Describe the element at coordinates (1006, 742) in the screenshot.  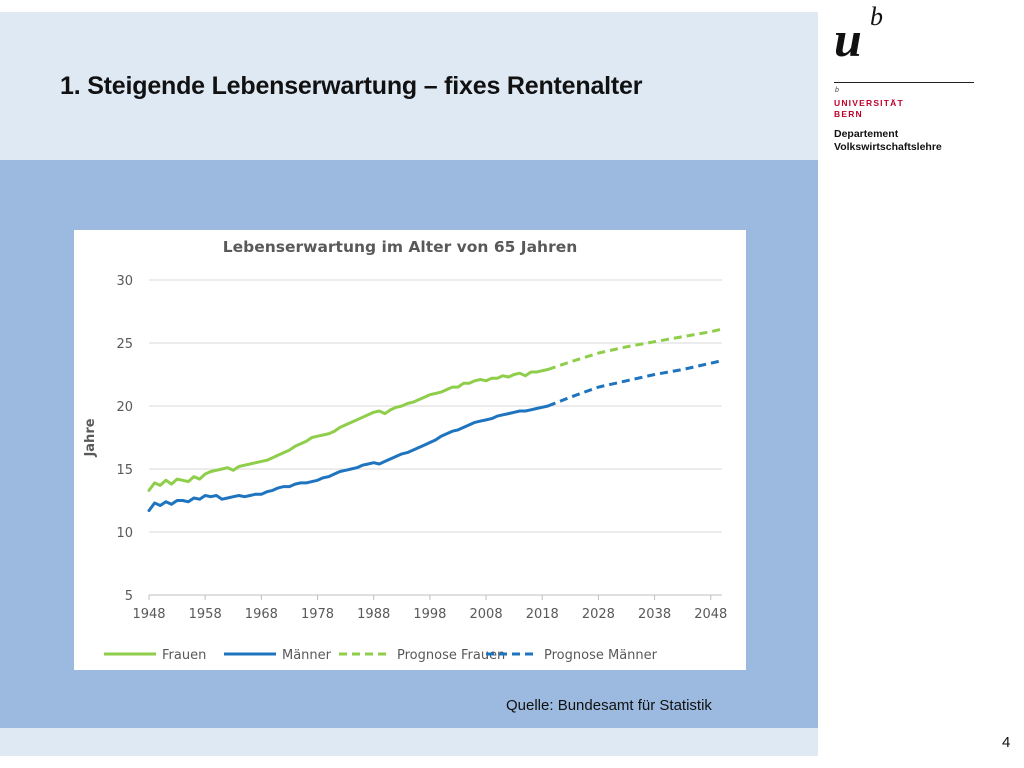
I see `page-number: 4` at that location.